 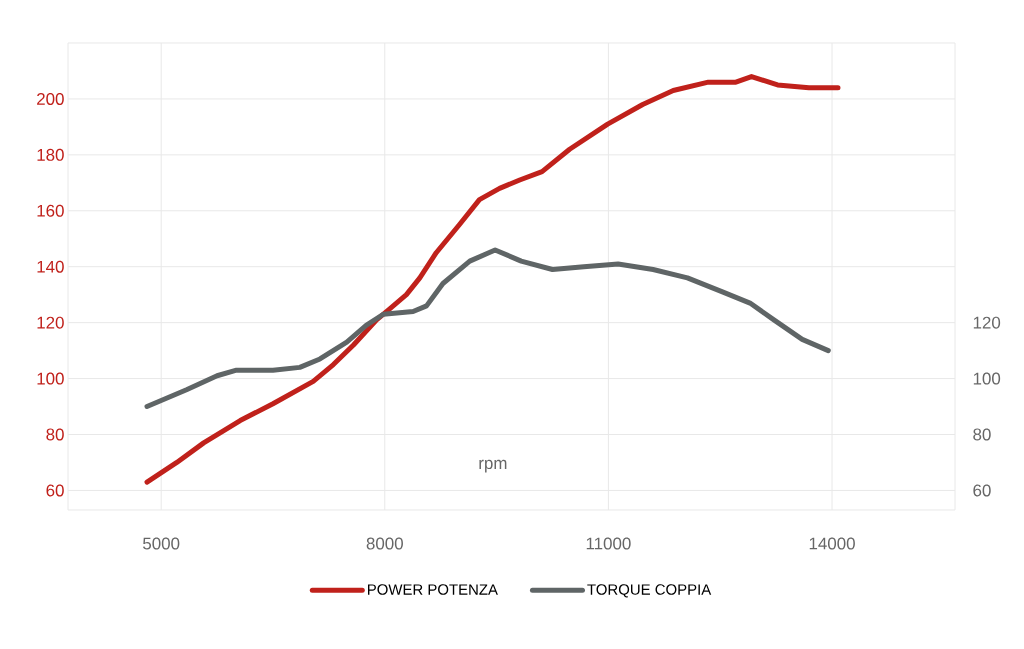 What do you see at coordinates (982, 434) in the screenshot?
I see `y2-tick-label: 80` at bounding box center [982, 434].